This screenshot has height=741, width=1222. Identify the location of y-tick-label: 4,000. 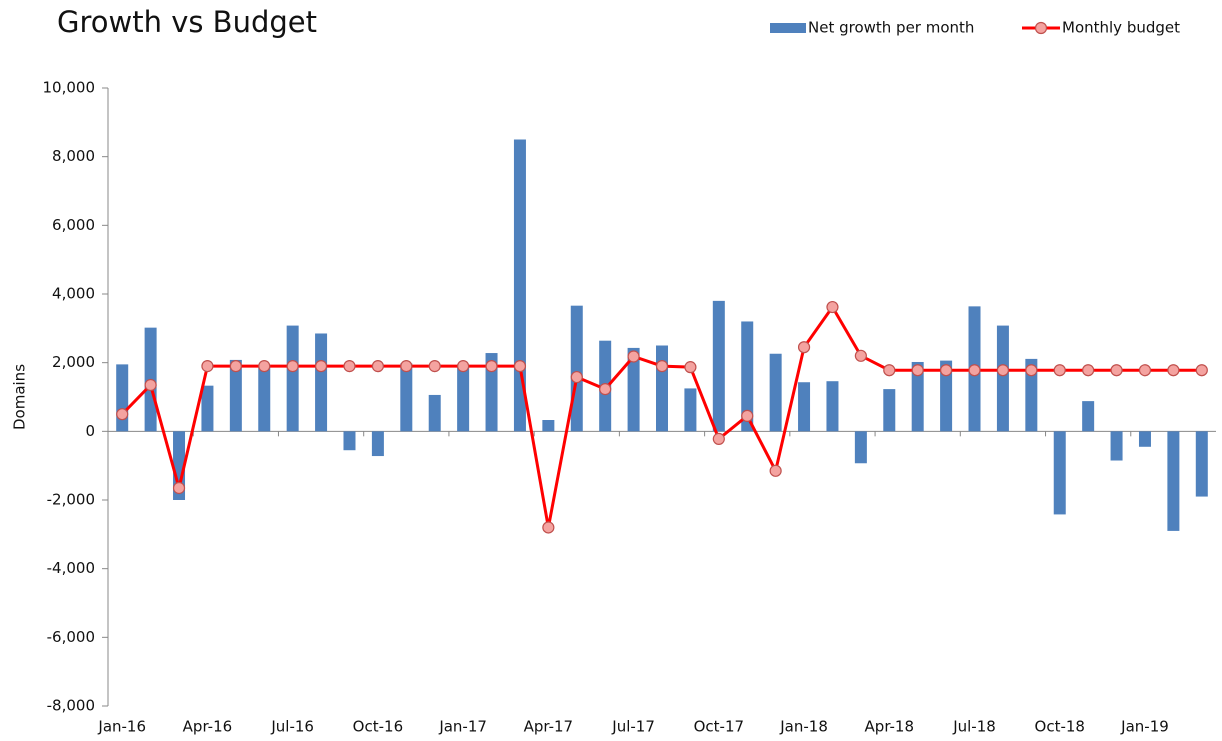
(73, 294).